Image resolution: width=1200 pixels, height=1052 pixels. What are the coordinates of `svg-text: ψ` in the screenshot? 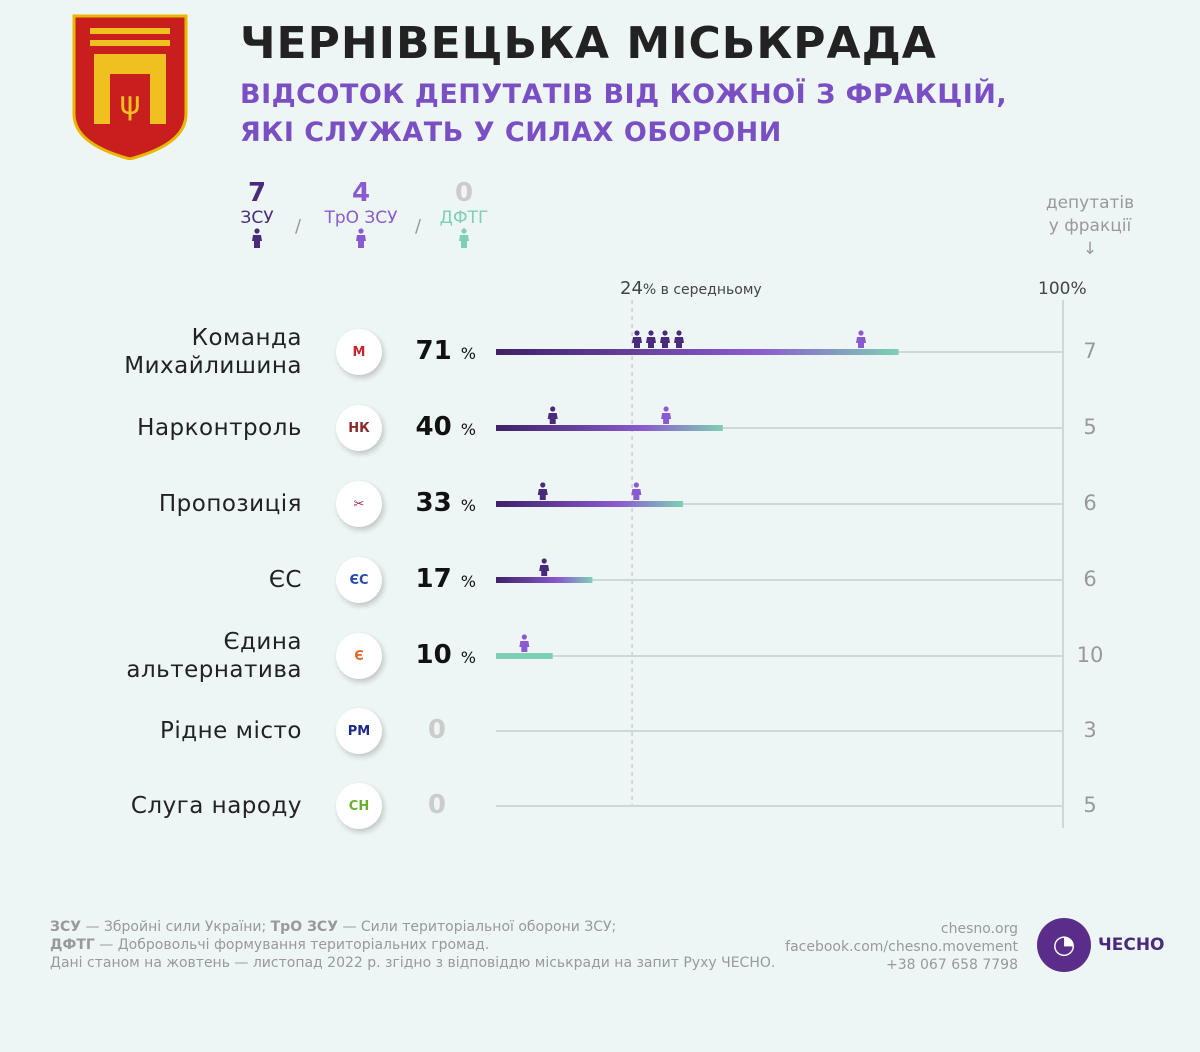 It's located at (129, 103).